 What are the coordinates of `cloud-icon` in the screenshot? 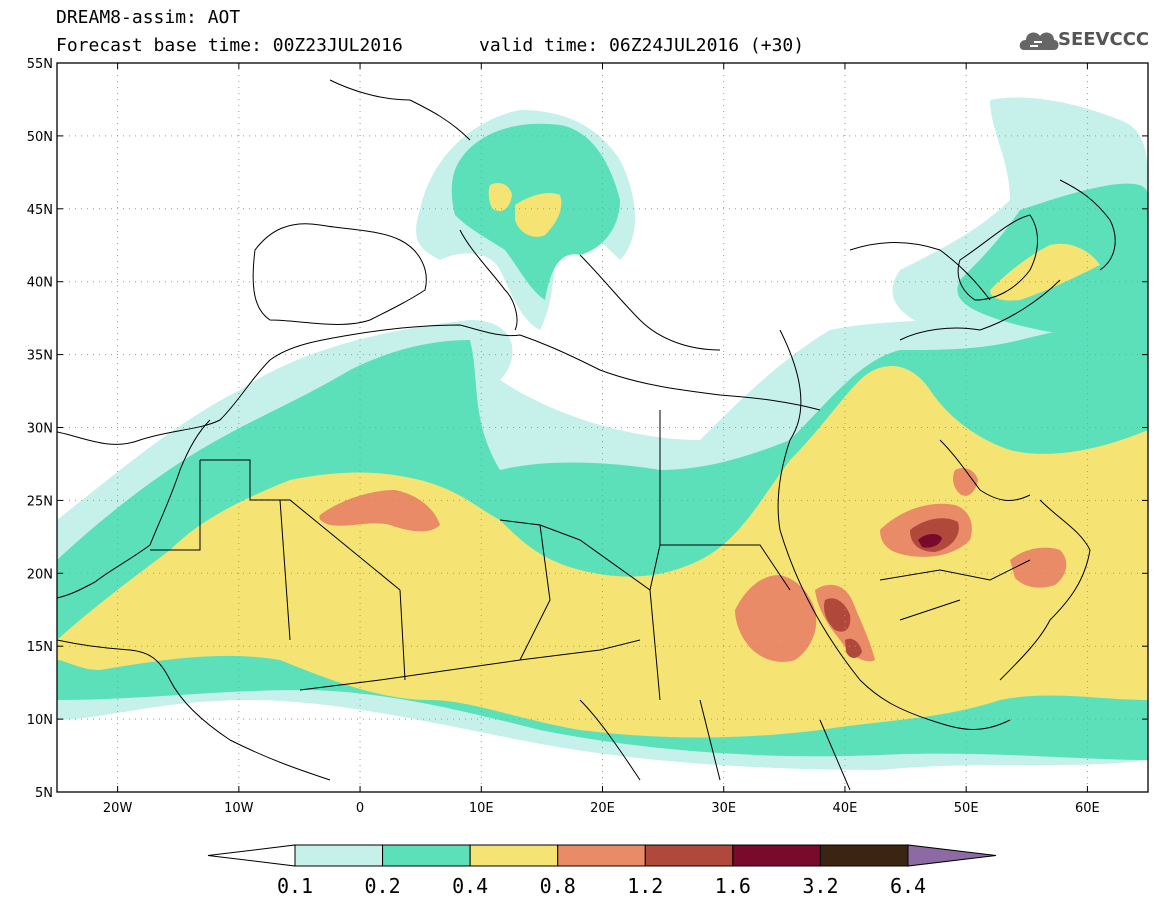 It's located at (1039, 41).